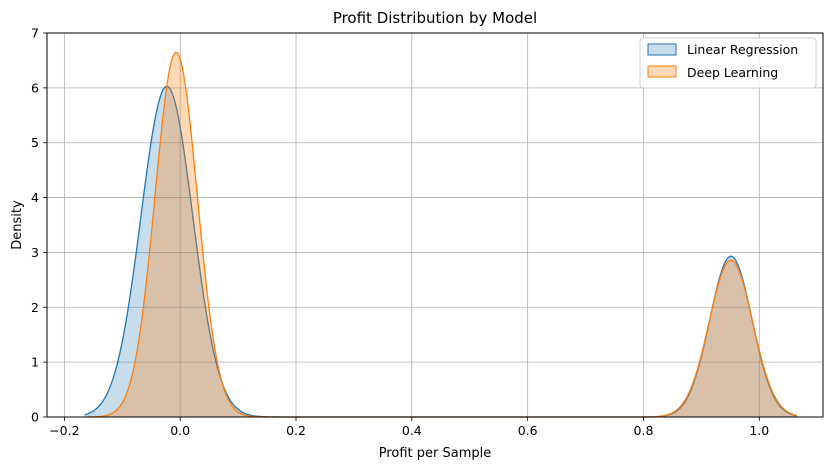 The width and height of the screenshot is (833, 470). Describe the element at coordinates (435, 453) in the screenshot. I see `x-axis-label: Profit per Sample` at that location.